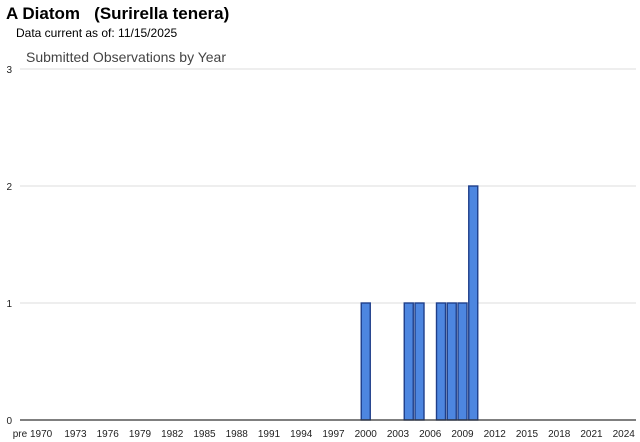 This screenshot has width=640, height=442. What do you see at coordinates (97, 33) in the screenshot?
I see `data-current-note: Data current as of: 11/15/2025` at bounding box center [97, 33].